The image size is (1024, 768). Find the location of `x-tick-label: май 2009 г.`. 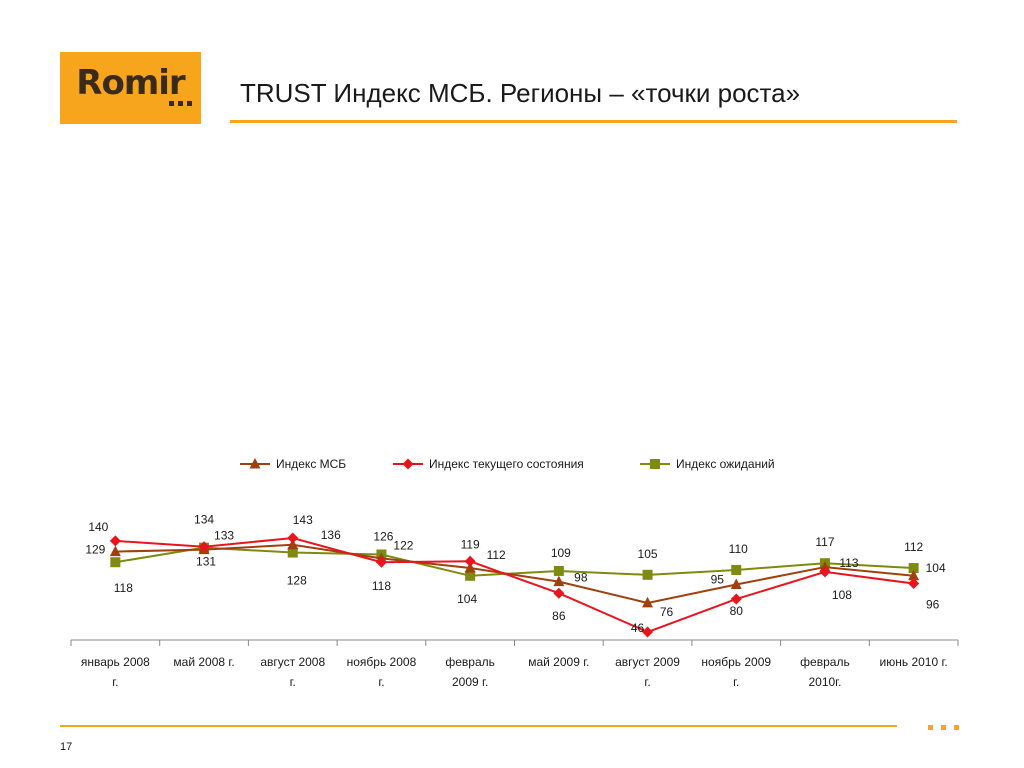

x-tick-label: май 2009 г. is located at coordinates (558, 662).